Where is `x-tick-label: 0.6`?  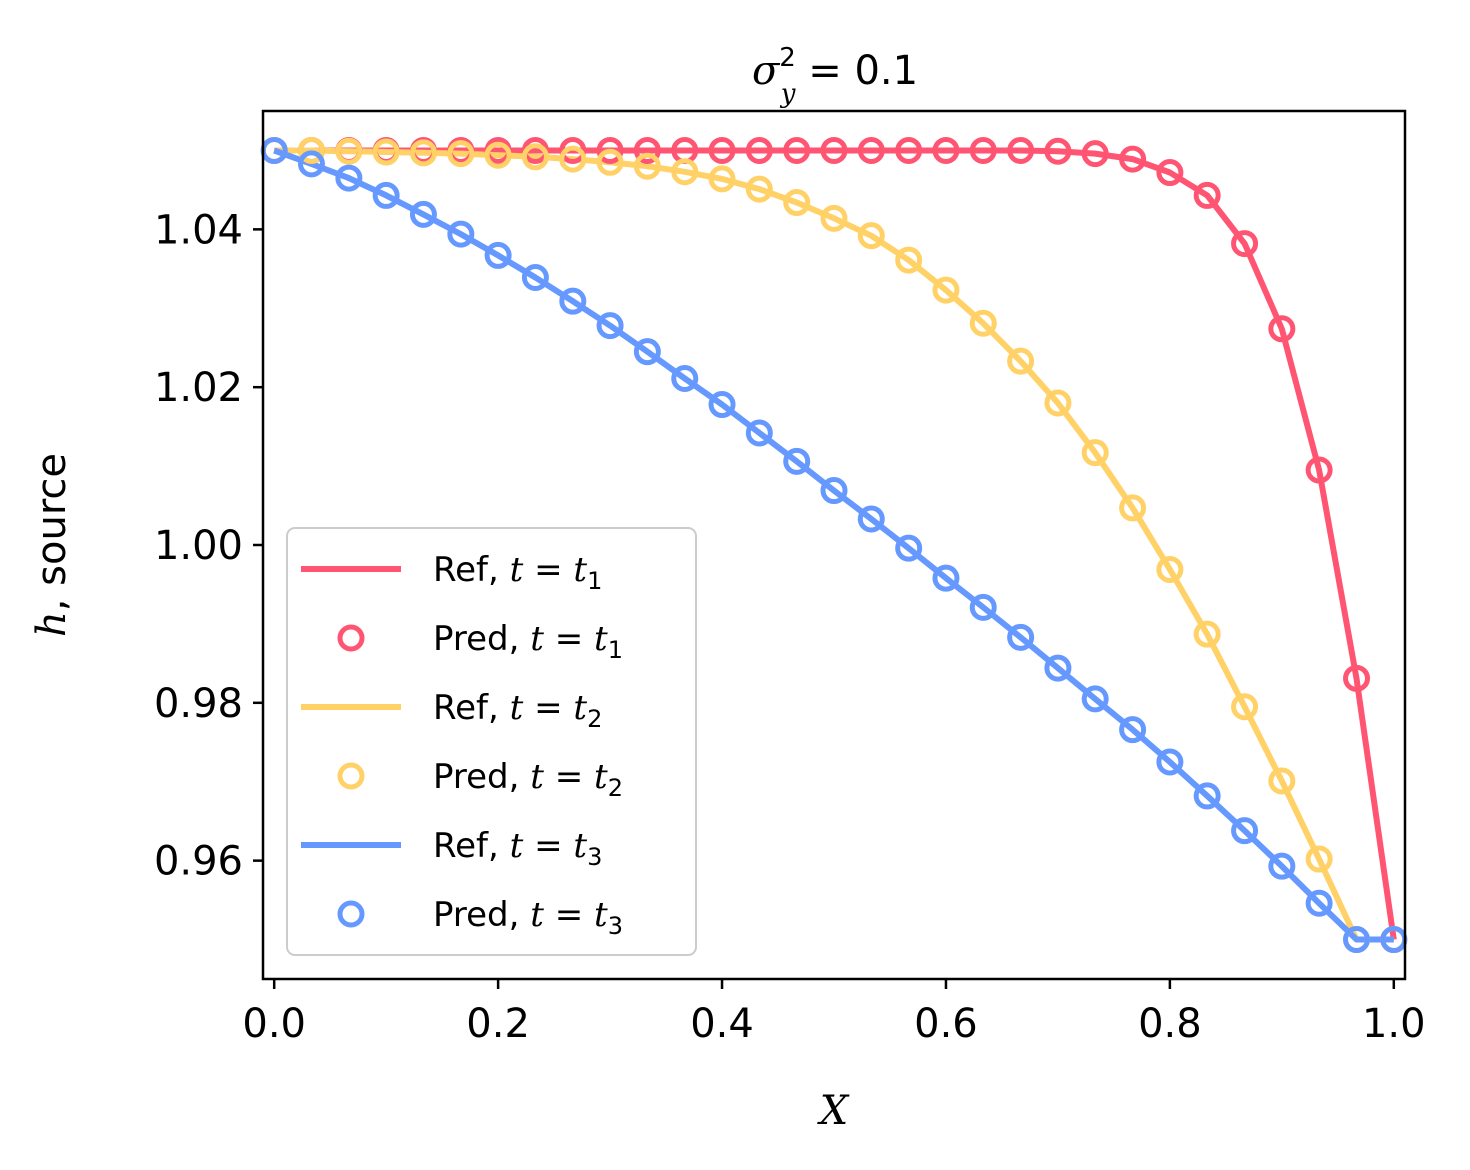
x-tick-label: 0.6 is located at coordinates (946, 1024).